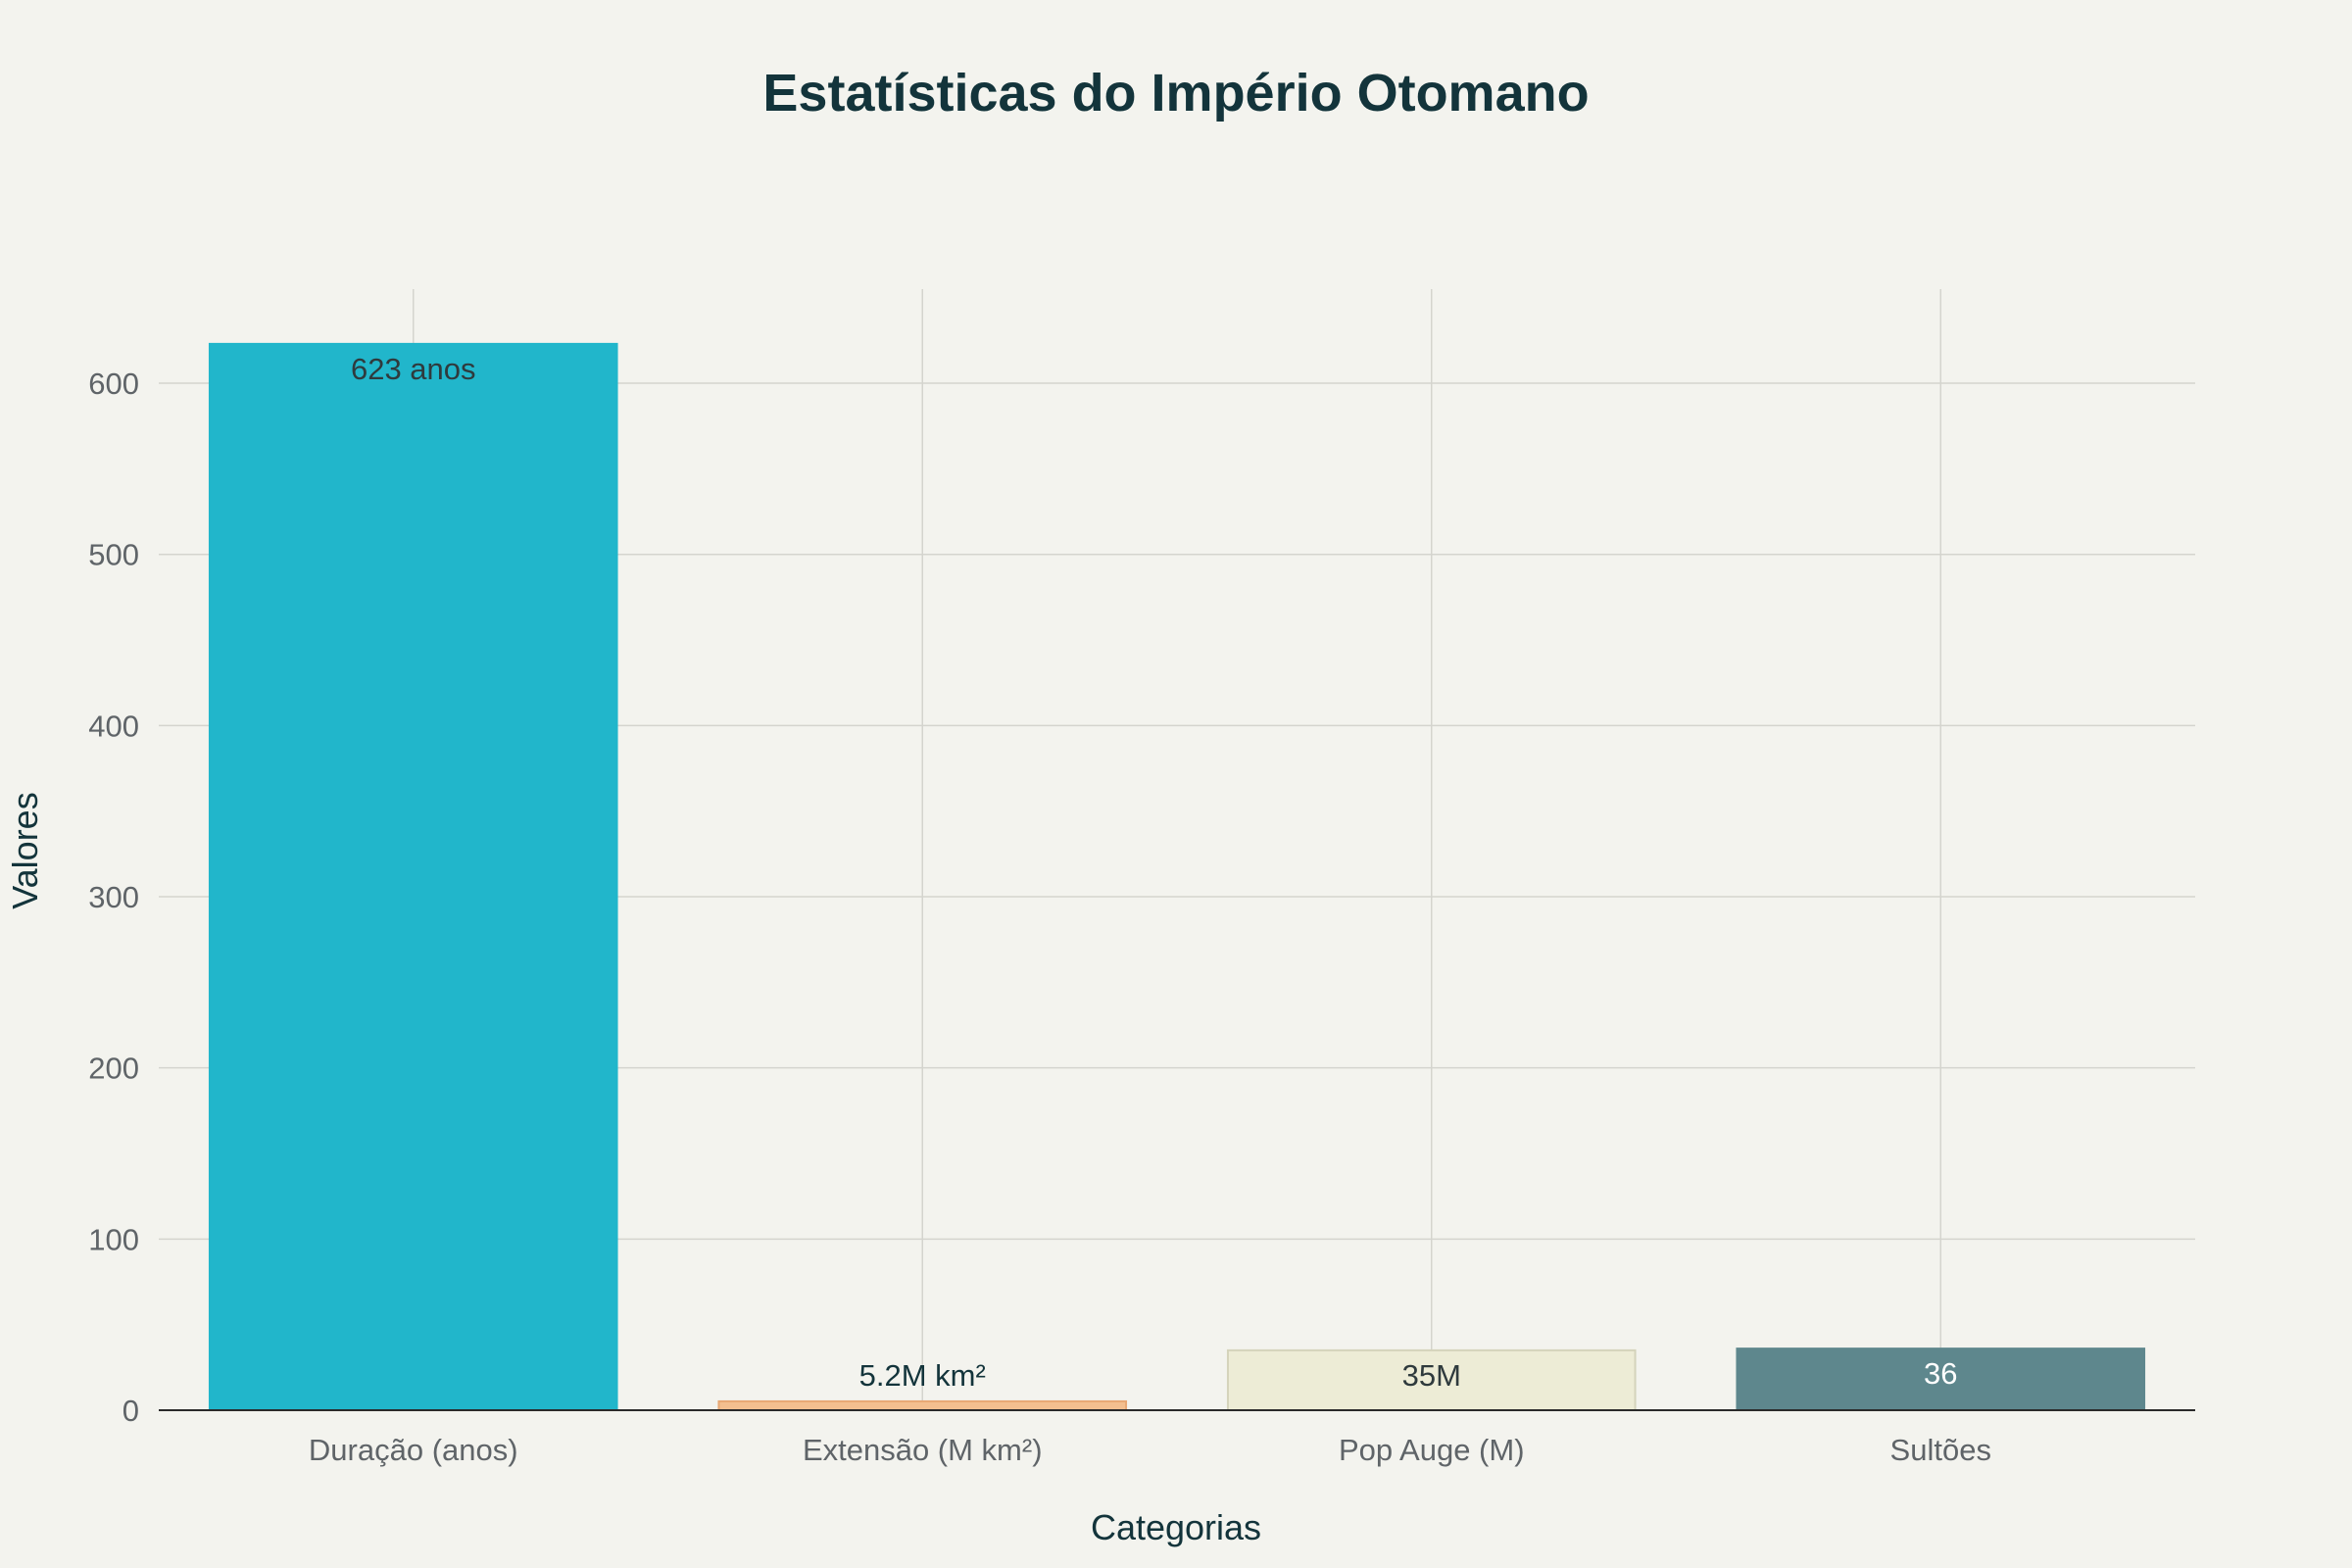  I want to click on chart-title: Estatísticas do Império Otomano, so click(1175, 93).